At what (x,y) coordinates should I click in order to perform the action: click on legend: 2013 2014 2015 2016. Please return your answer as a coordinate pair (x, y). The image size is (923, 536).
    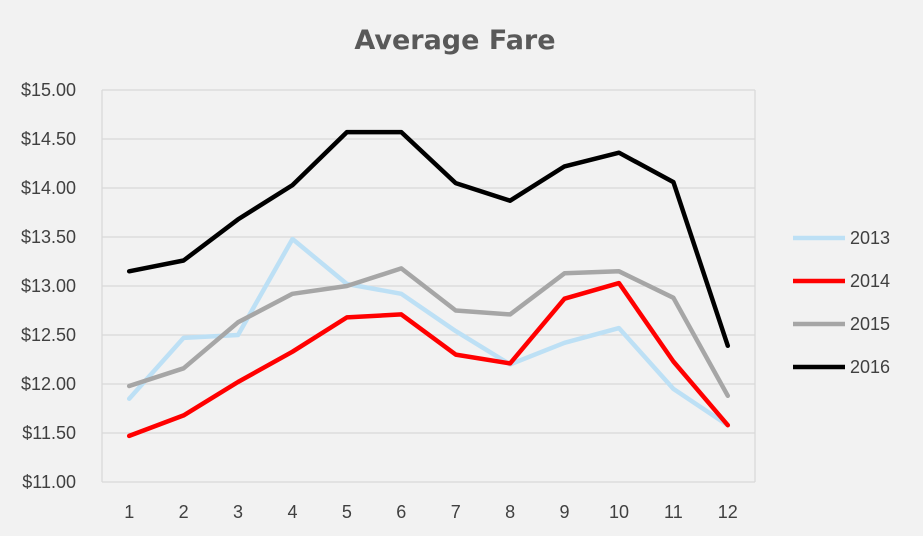
    Looking at the image, I should click on (841, 302).